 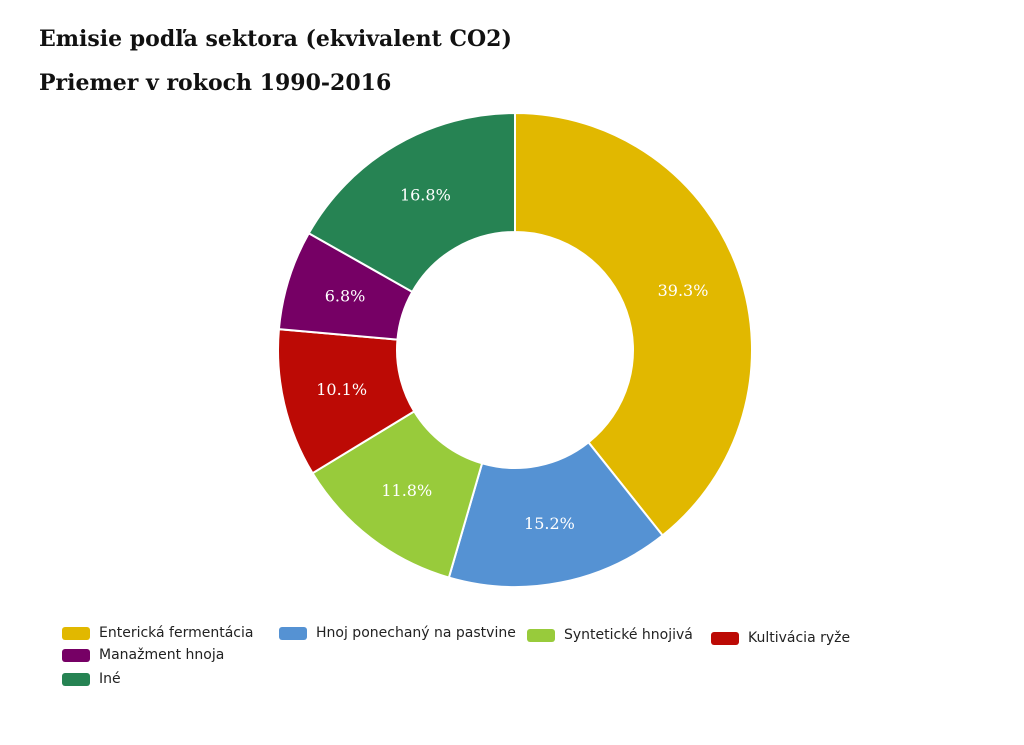 What do you see at coordinates (110, 679) in the screenshot?
I see `legend-label: Iné` at bounding box center [110, 679].